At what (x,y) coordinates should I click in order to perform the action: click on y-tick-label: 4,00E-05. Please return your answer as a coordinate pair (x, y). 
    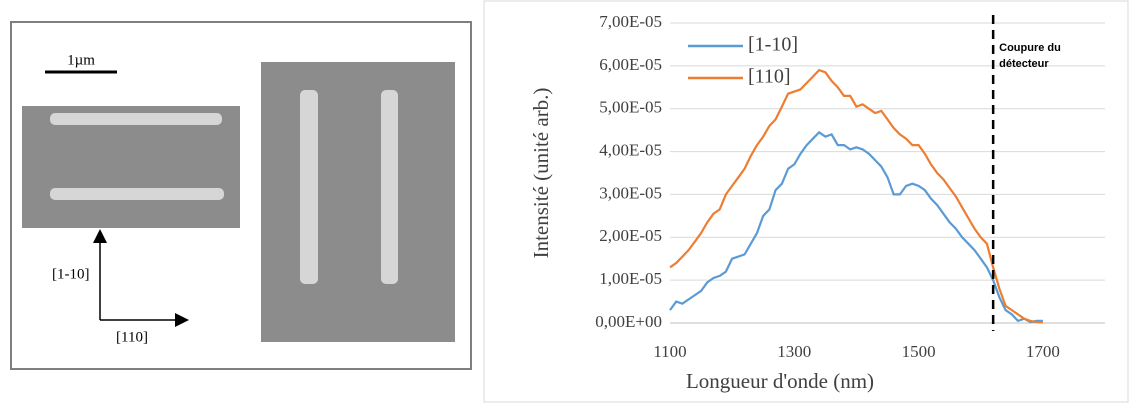
    Looking at the image, I should click on (630, 149).